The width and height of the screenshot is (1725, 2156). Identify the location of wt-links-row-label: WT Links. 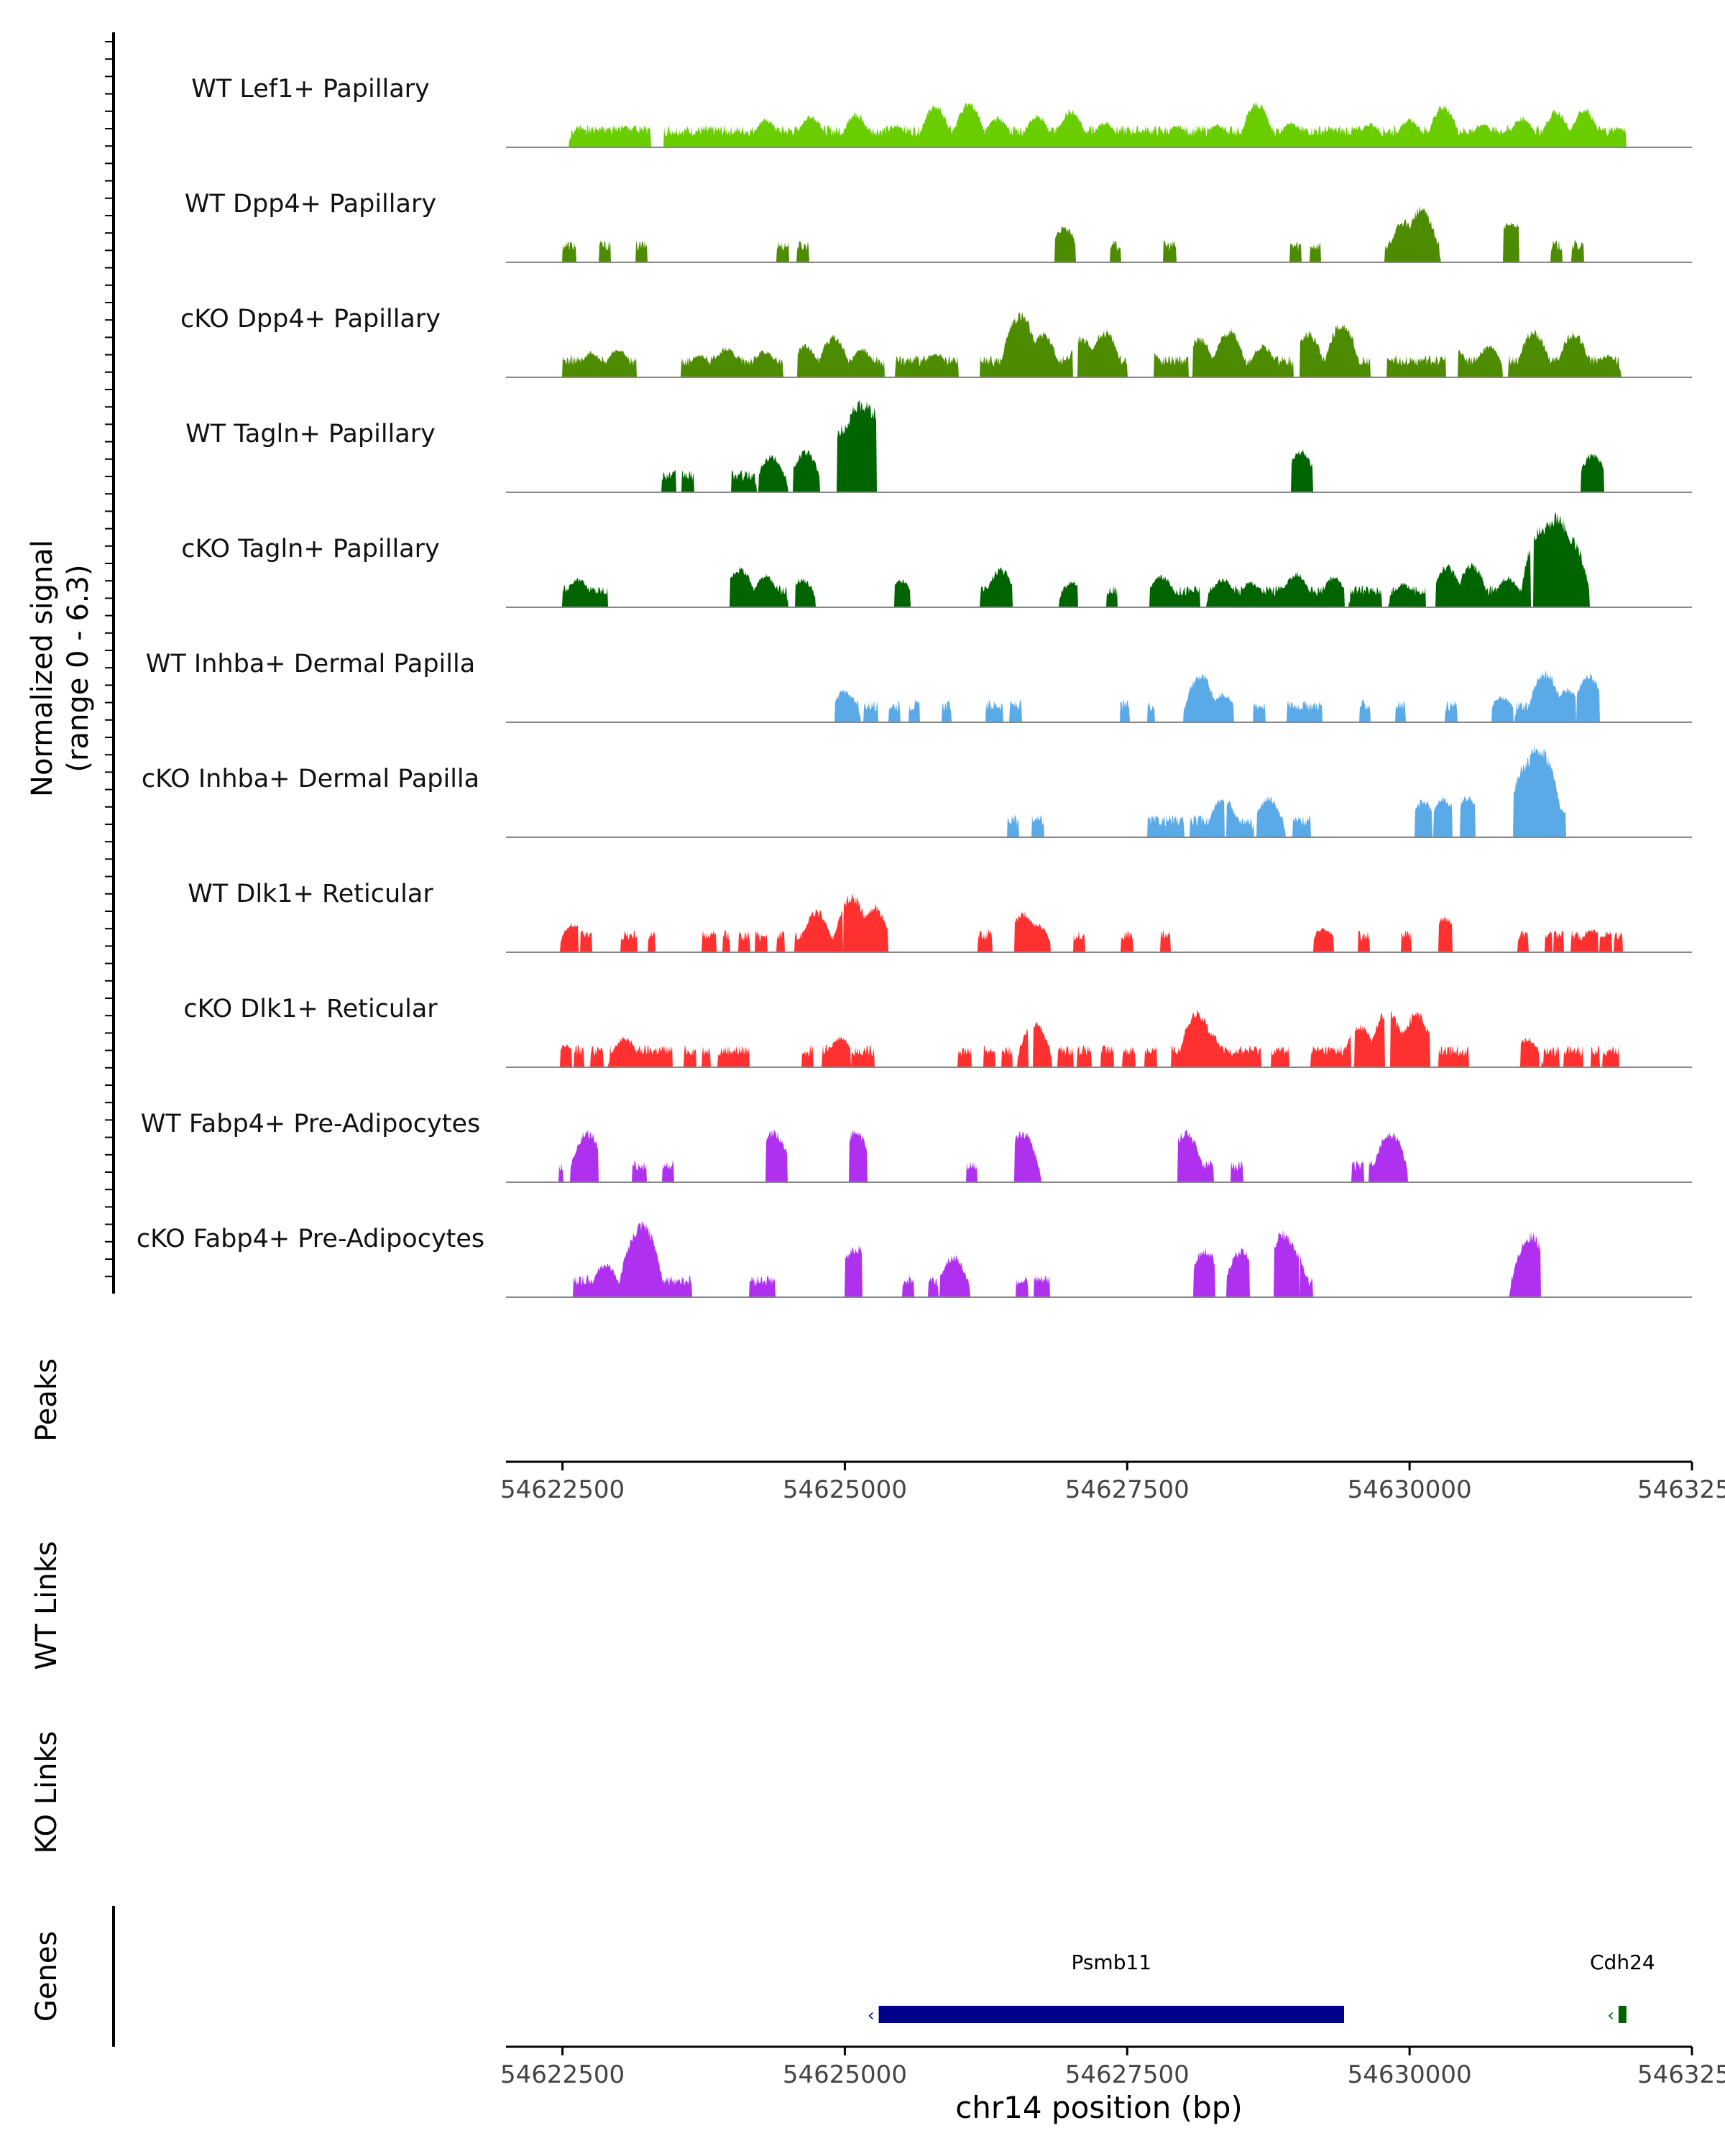
(46, 1605).